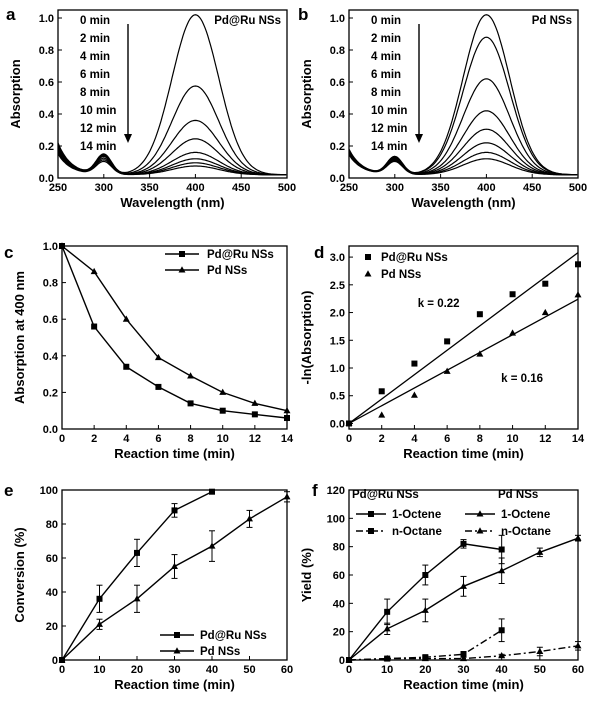 The height and width of the screenshot is (707, 600). What do you see at coordinates (50, 430) in the screenshot?
I see `y-tick-label: 0.0` at bounding box center [50, 430].